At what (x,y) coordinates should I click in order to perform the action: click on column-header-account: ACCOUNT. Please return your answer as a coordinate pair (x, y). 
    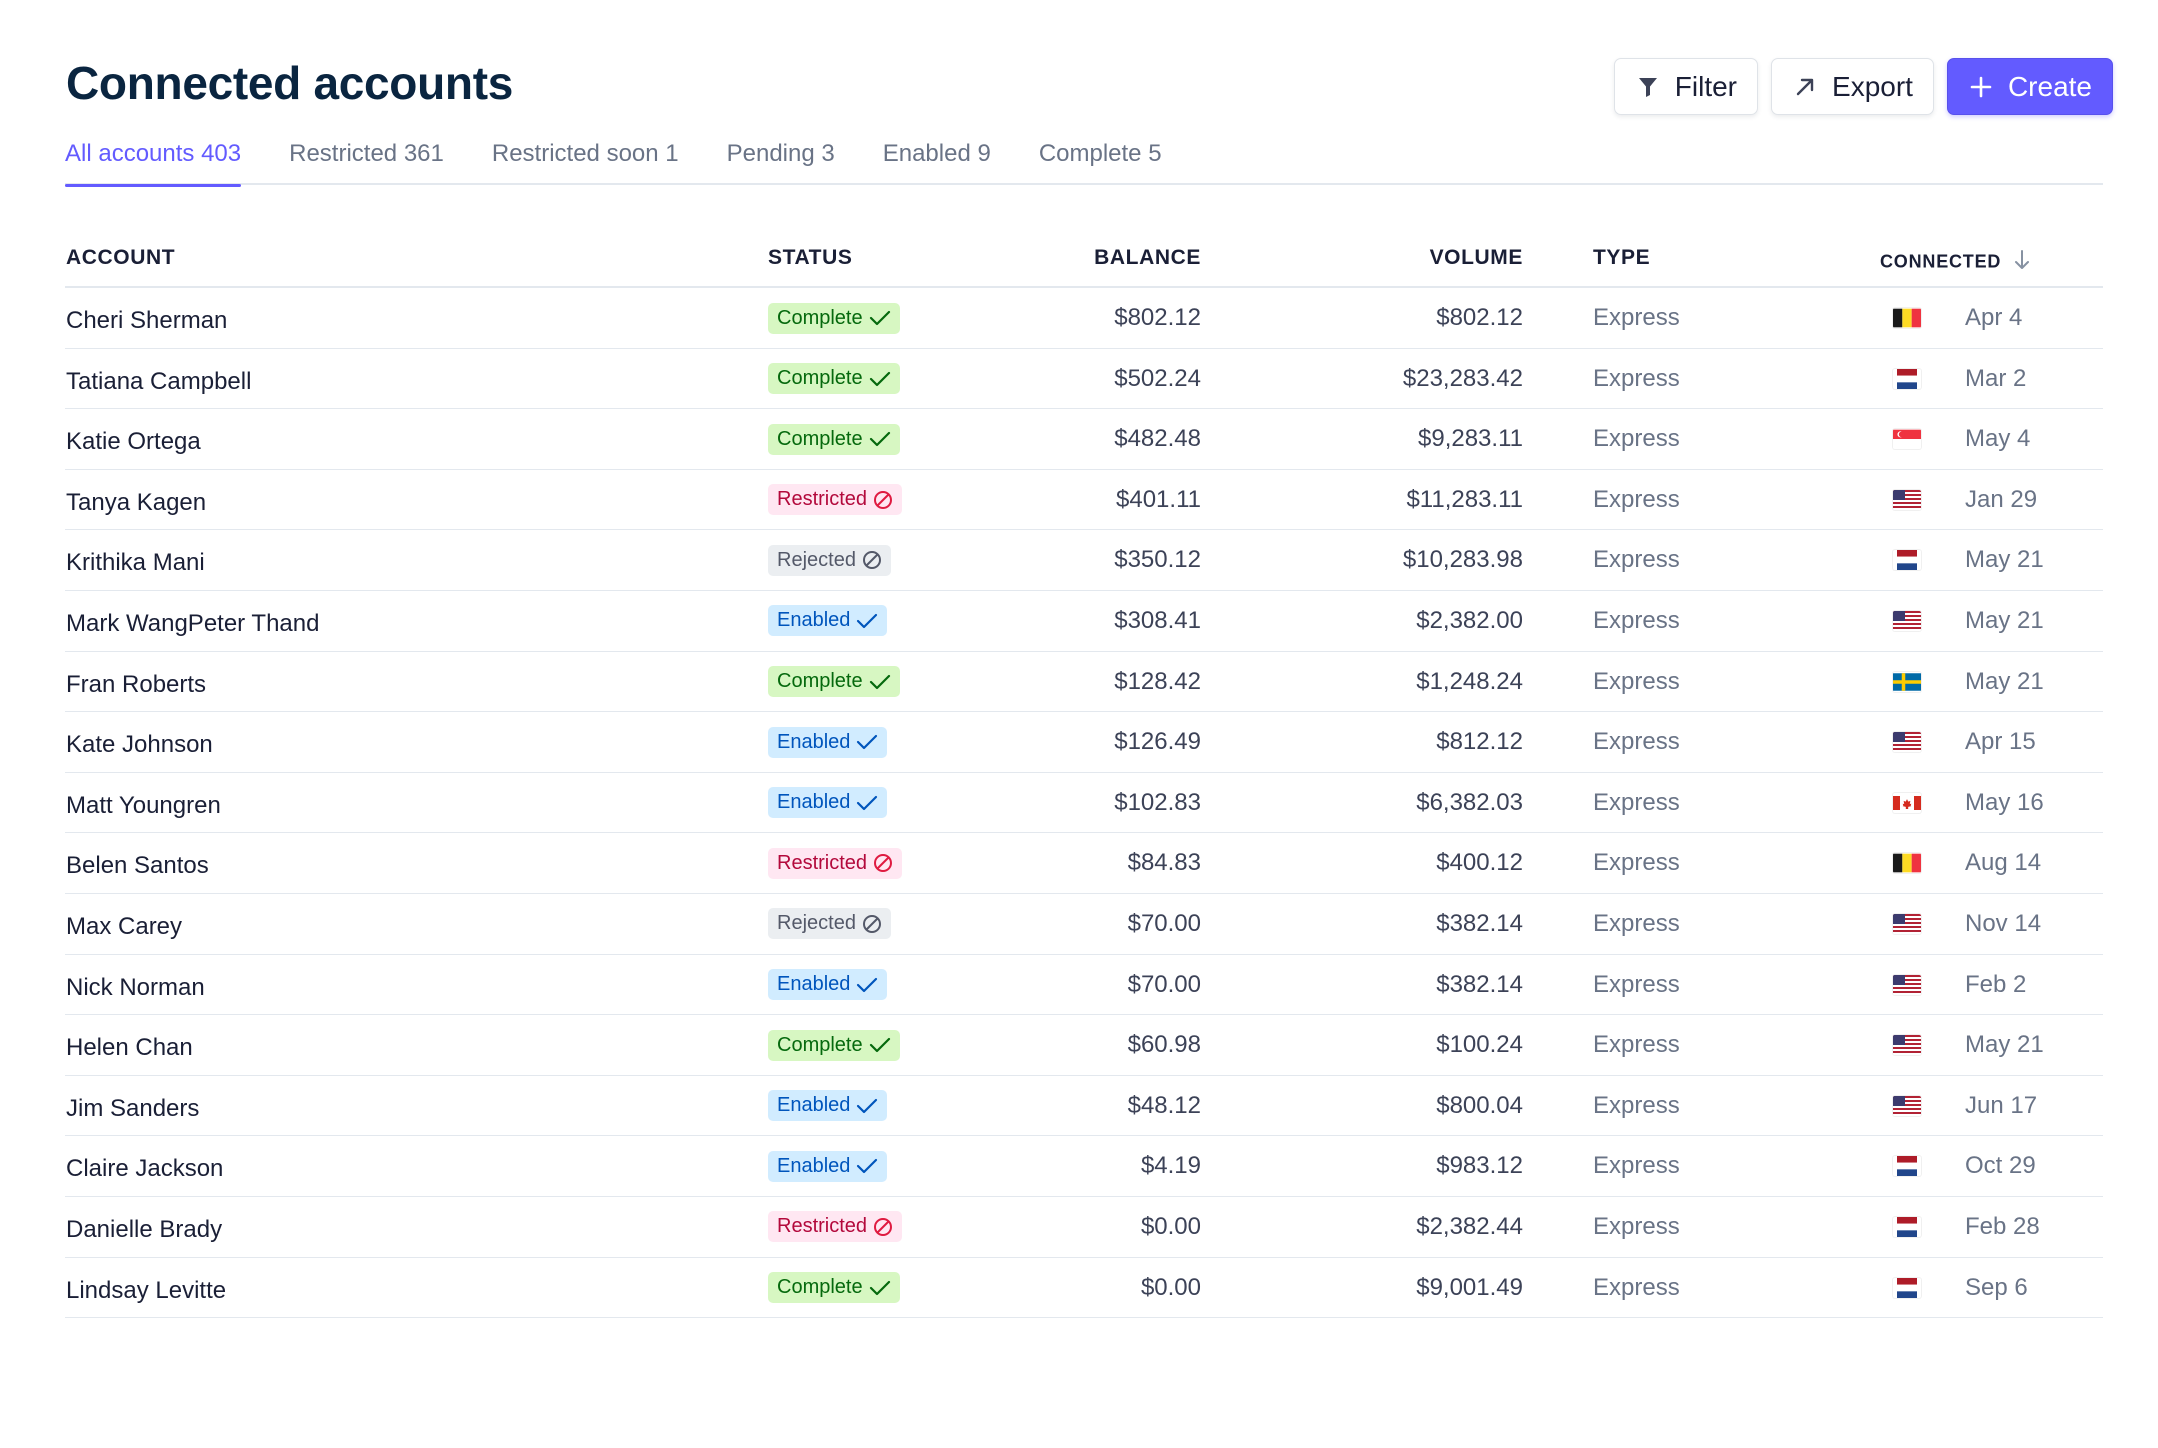
    Looking at the image, I should click on (121, 257).